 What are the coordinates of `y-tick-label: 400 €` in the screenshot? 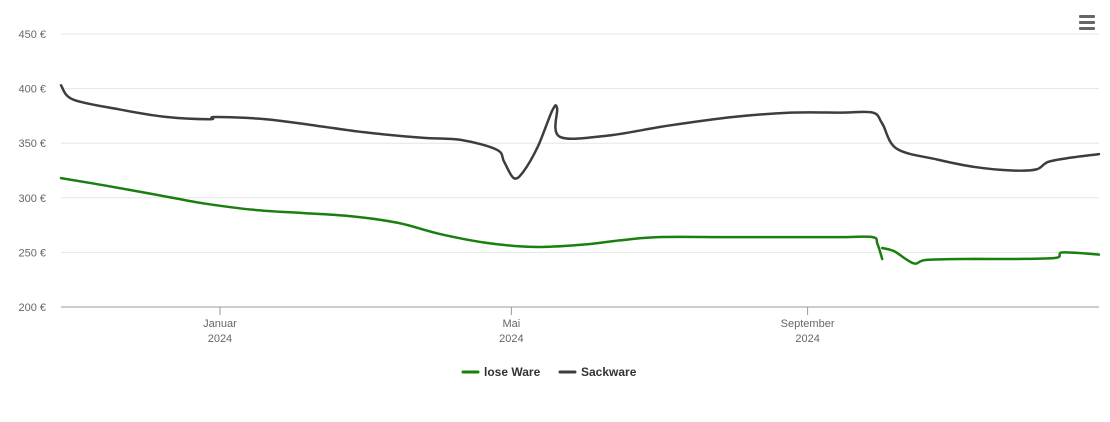 It's located at (32, 90).